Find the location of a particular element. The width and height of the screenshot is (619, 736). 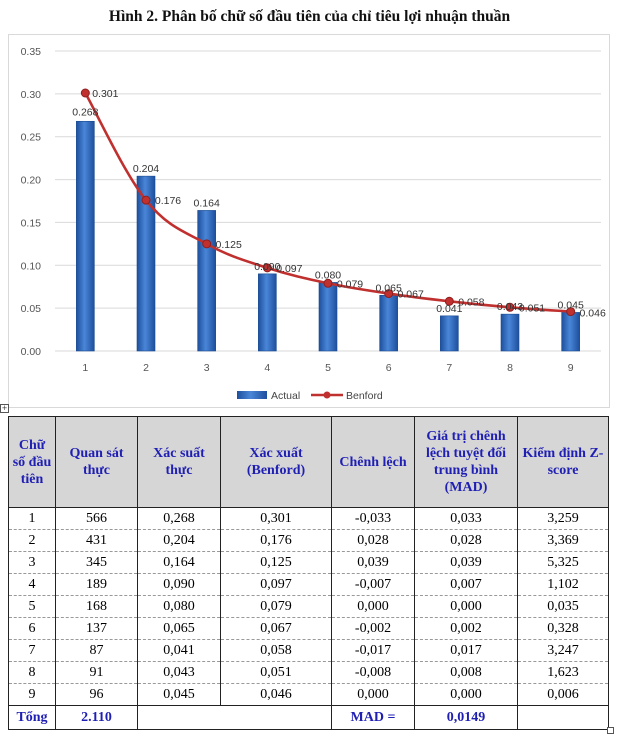

line-data-label: 0.067 is located at coordinates (411, 295).